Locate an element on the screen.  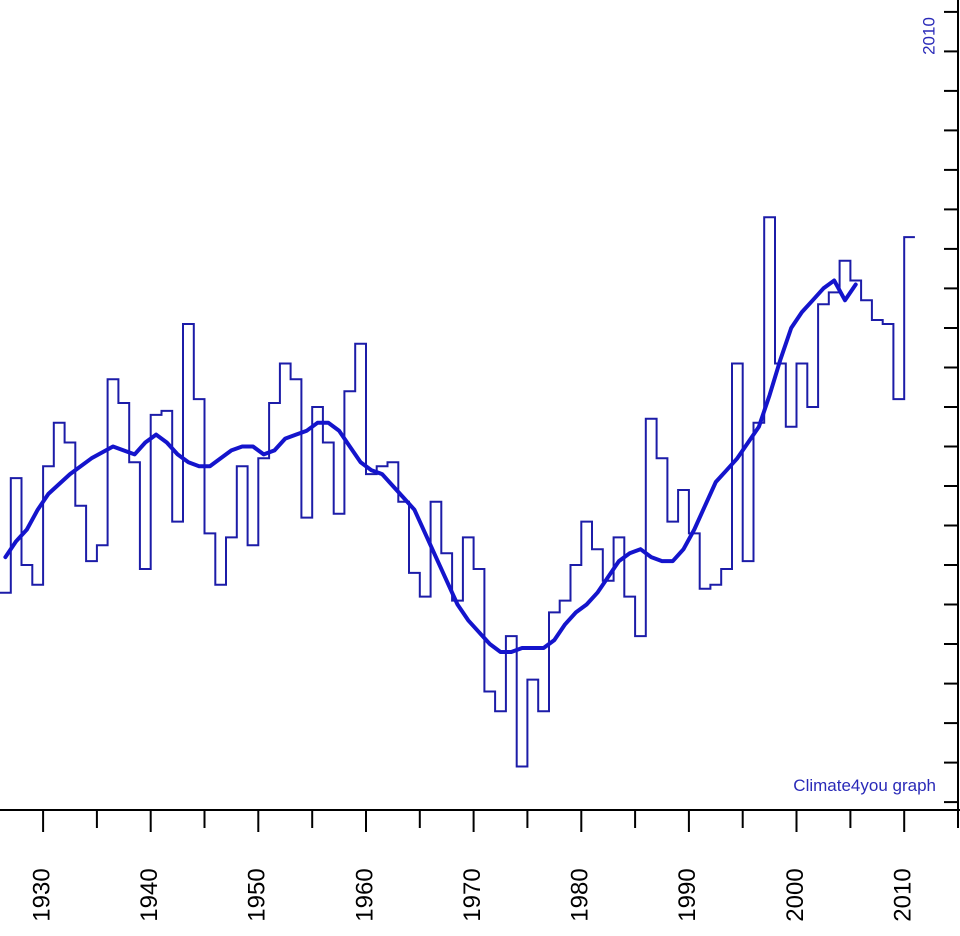
x-tick-label: 1940 is located at coordinates (149, 894).